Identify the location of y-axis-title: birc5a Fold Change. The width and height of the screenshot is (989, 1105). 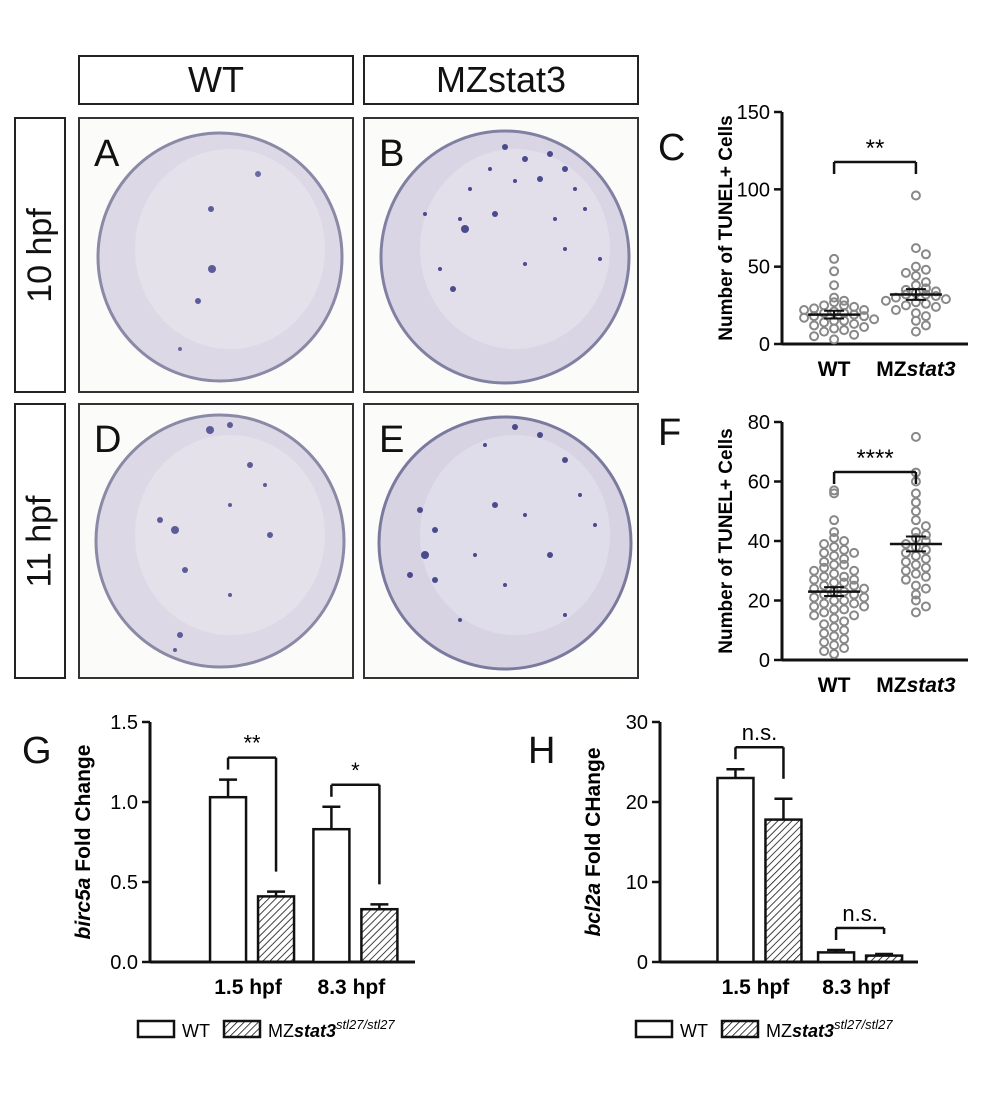
(83, 842).